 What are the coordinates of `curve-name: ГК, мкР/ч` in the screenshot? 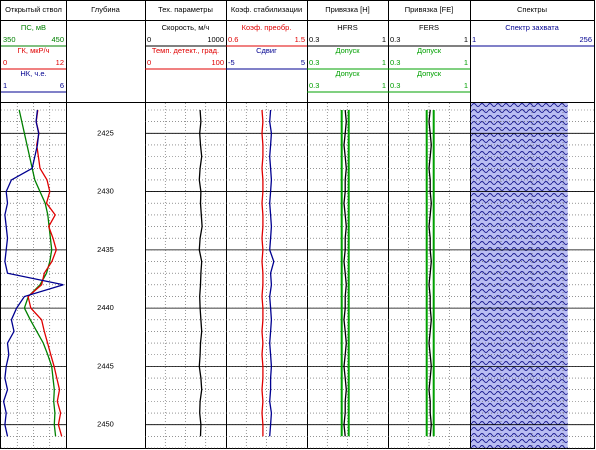 It's located at (33, 50).